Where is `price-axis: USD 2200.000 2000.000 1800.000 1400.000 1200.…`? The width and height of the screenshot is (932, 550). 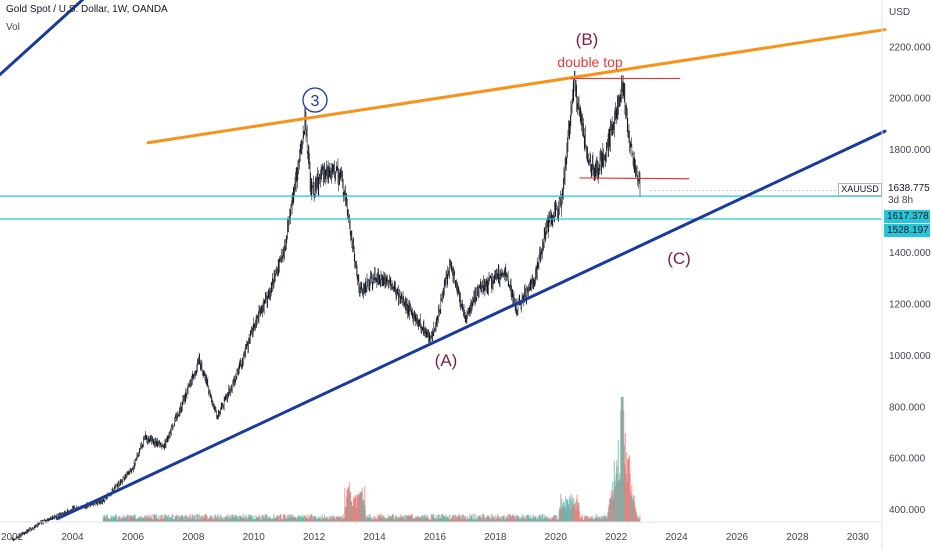 price-axis: USD 2200.000 2000.000 1800.000 1400.000 1200.… is located at coordinates (910, 261).